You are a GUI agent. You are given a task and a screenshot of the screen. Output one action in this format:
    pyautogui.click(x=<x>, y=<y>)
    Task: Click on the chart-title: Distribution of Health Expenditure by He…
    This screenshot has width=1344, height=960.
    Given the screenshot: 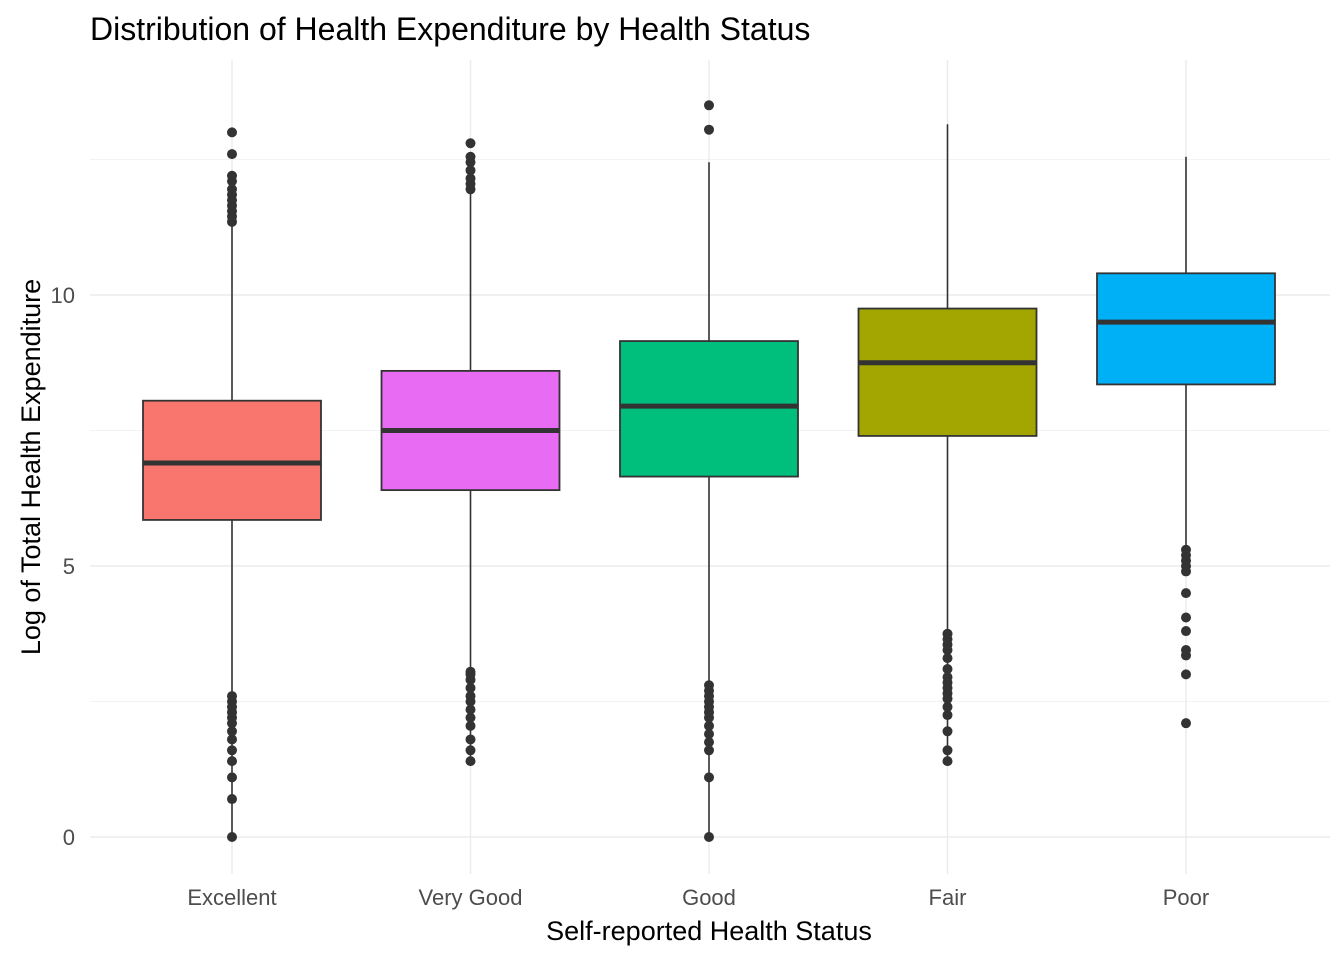 What is the action you would take?
    pyautogui.click(x=450, y=29)
    